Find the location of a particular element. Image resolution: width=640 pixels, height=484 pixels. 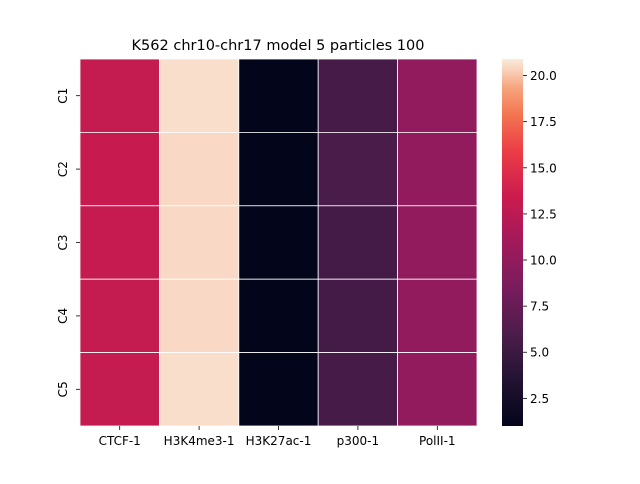

x-axis: CTCF-1 H3K4me3-1 H3K27ac-1 p300-1 PolII-1 is located at coordinates (277, 437).